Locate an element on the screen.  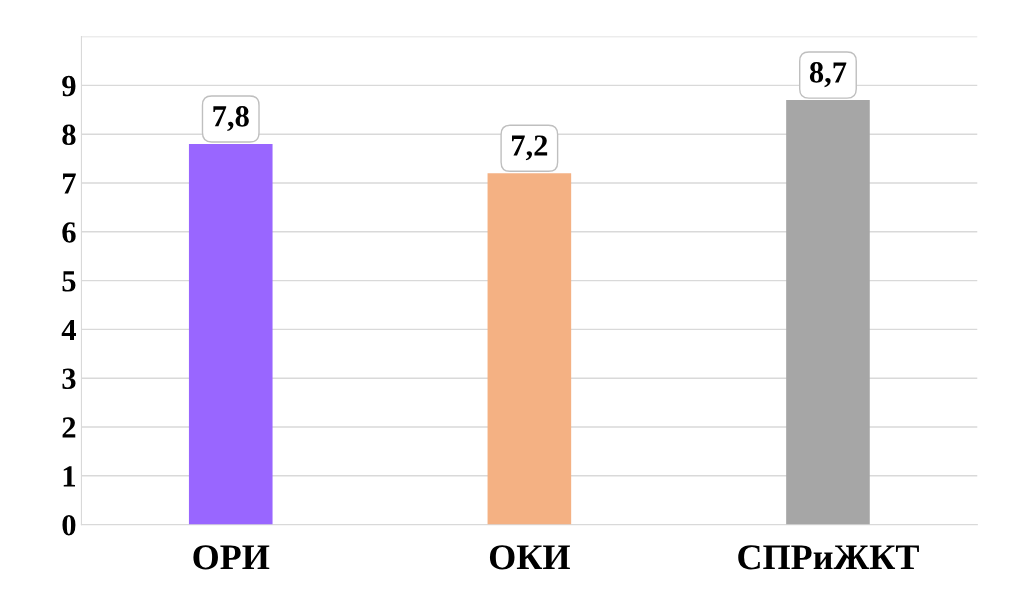
y-tick-label: 3 is located at coordinates (69, 379).